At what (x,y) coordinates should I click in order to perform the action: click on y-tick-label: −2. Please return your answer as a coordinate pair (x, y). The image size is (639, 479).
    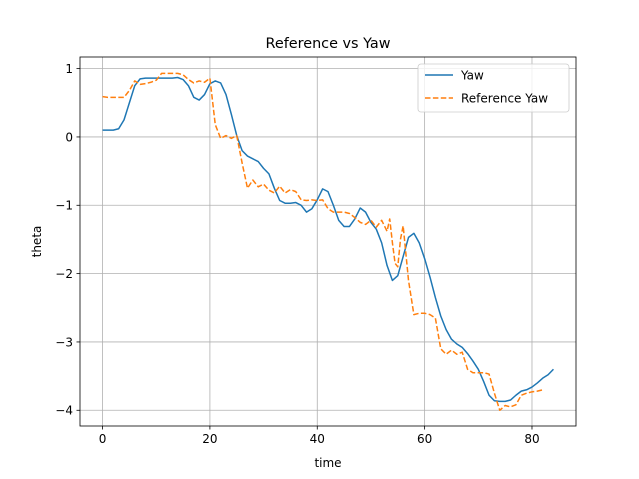
    Looking at the image, I should click on (64, 274).